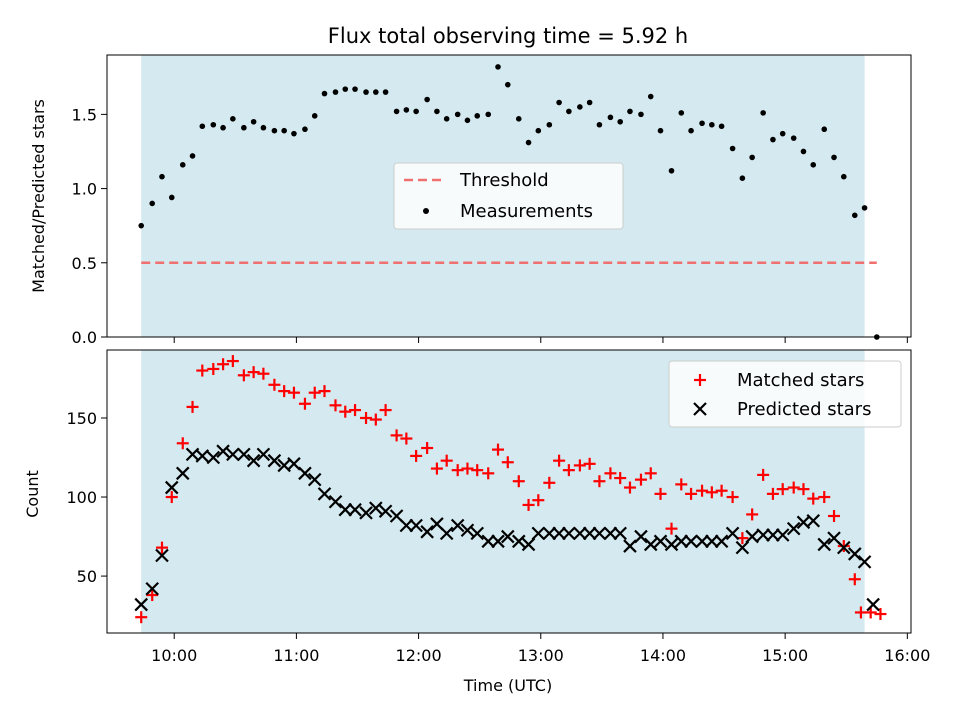 This screenshot has height=720, width=960. Describe the element at coordinates (84, 189) in the screenshot. I see `y-tick-label: 1.0` at that location.